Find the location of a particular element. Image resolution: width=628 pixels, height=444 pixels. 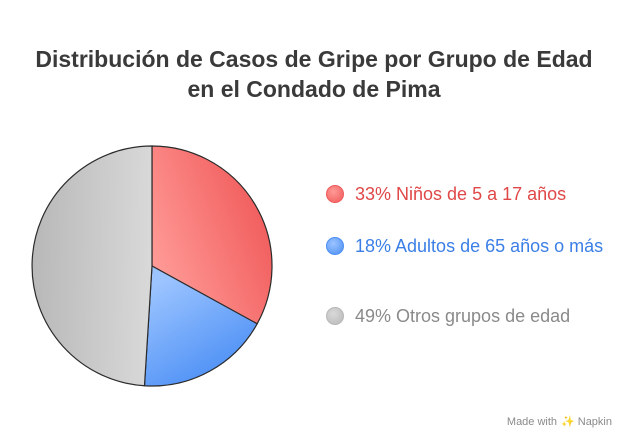

legend-swatch-seniors is located at coordinates (335, 246).